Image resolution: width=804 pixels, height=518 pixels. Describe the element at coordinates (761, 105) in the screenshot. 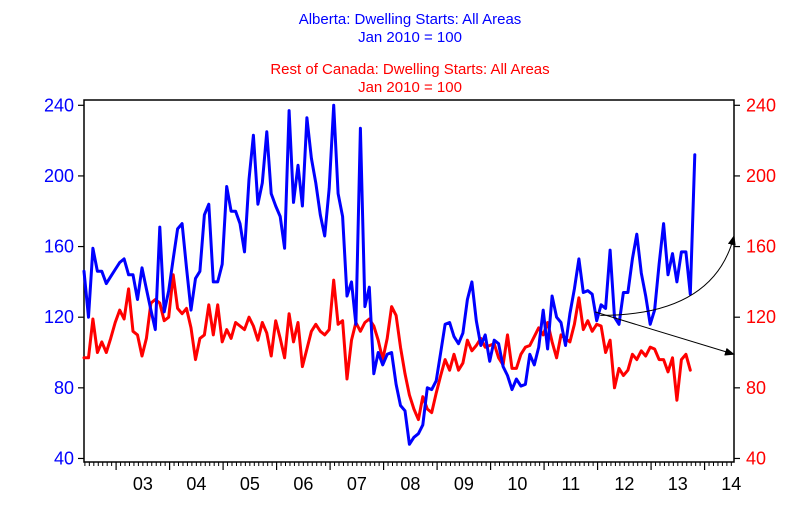

I see `right-y-tick-label: 240` at that location.